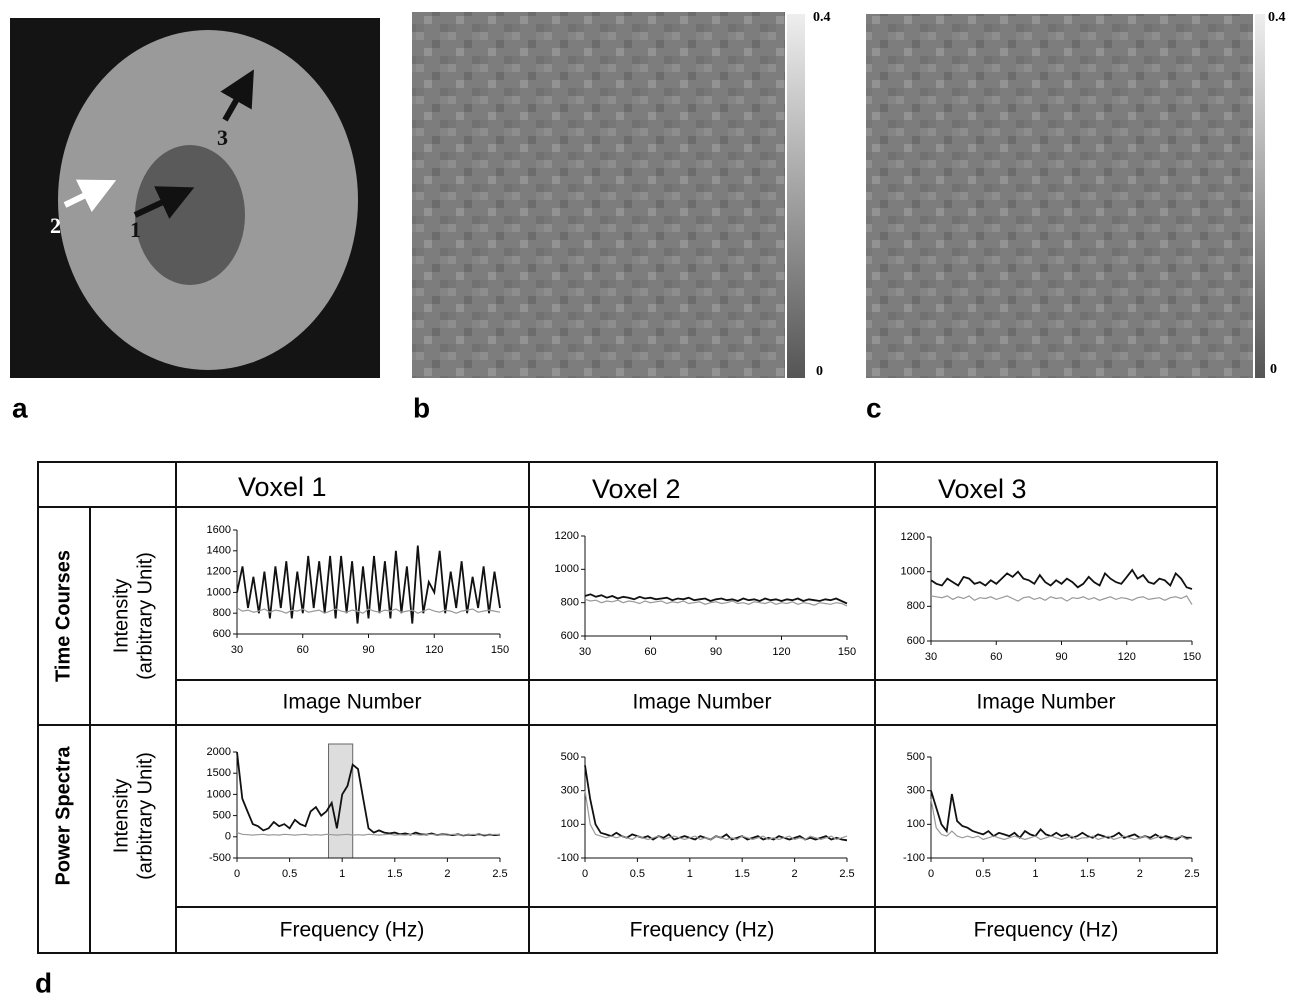 The image size is (1303, 999). What do you see at coordinates (20, 407) in the screenshot?
I see `panel-label: a` at bounding box center [20, 407].